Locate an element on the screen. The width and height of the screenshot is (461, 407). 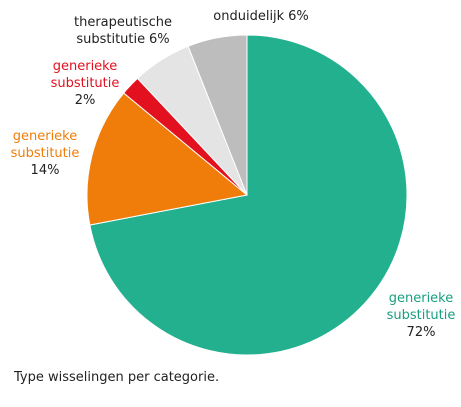
slice-label: generieke substitutie 72% is located at coordinates (419, 315).